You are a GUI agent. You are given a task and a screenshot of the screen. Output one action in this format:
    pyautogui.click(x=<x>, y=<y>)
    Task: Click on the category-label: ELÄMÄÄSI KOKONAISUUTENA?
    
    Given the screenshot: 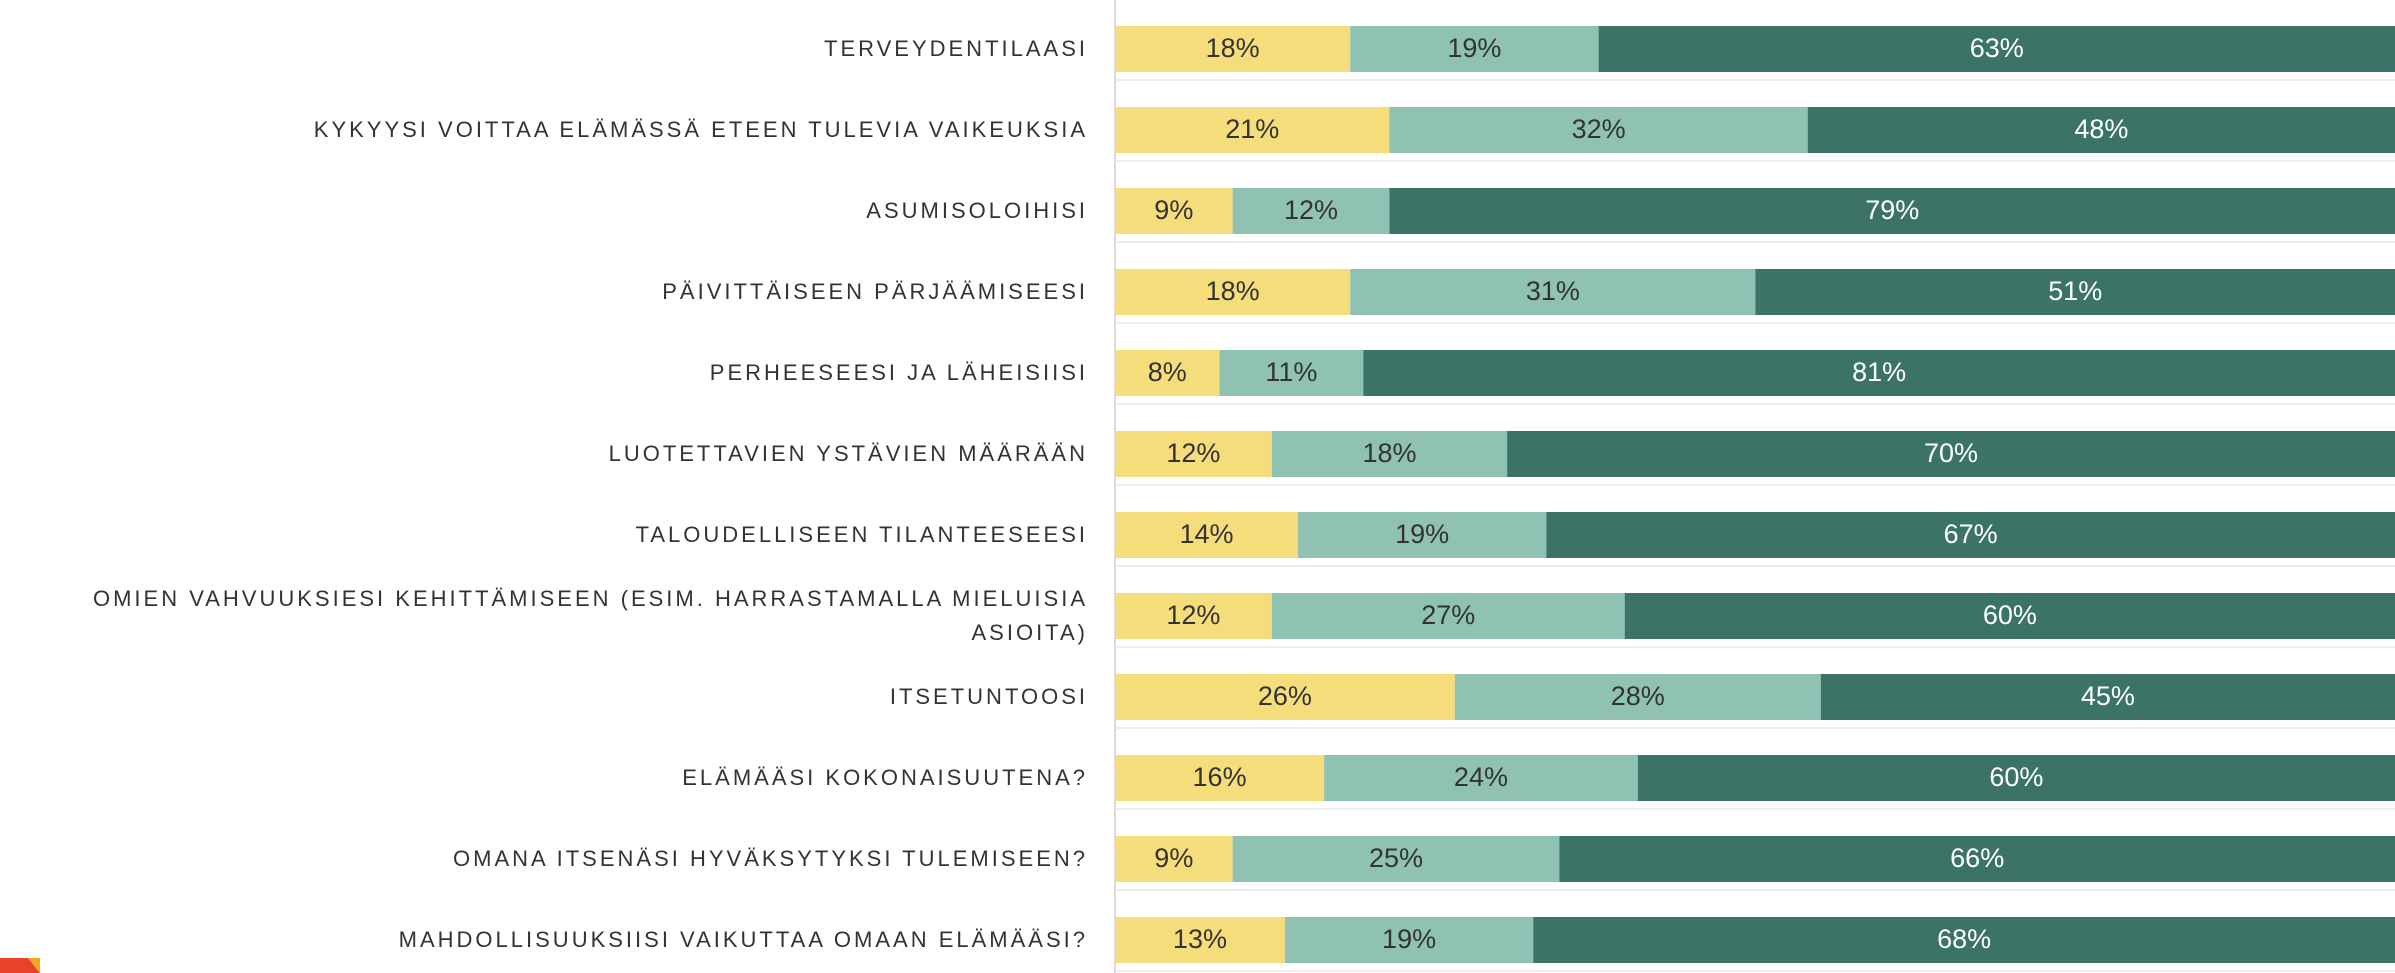 What is the action you would take?
    pyautogui.click(x=885, y=777)
    